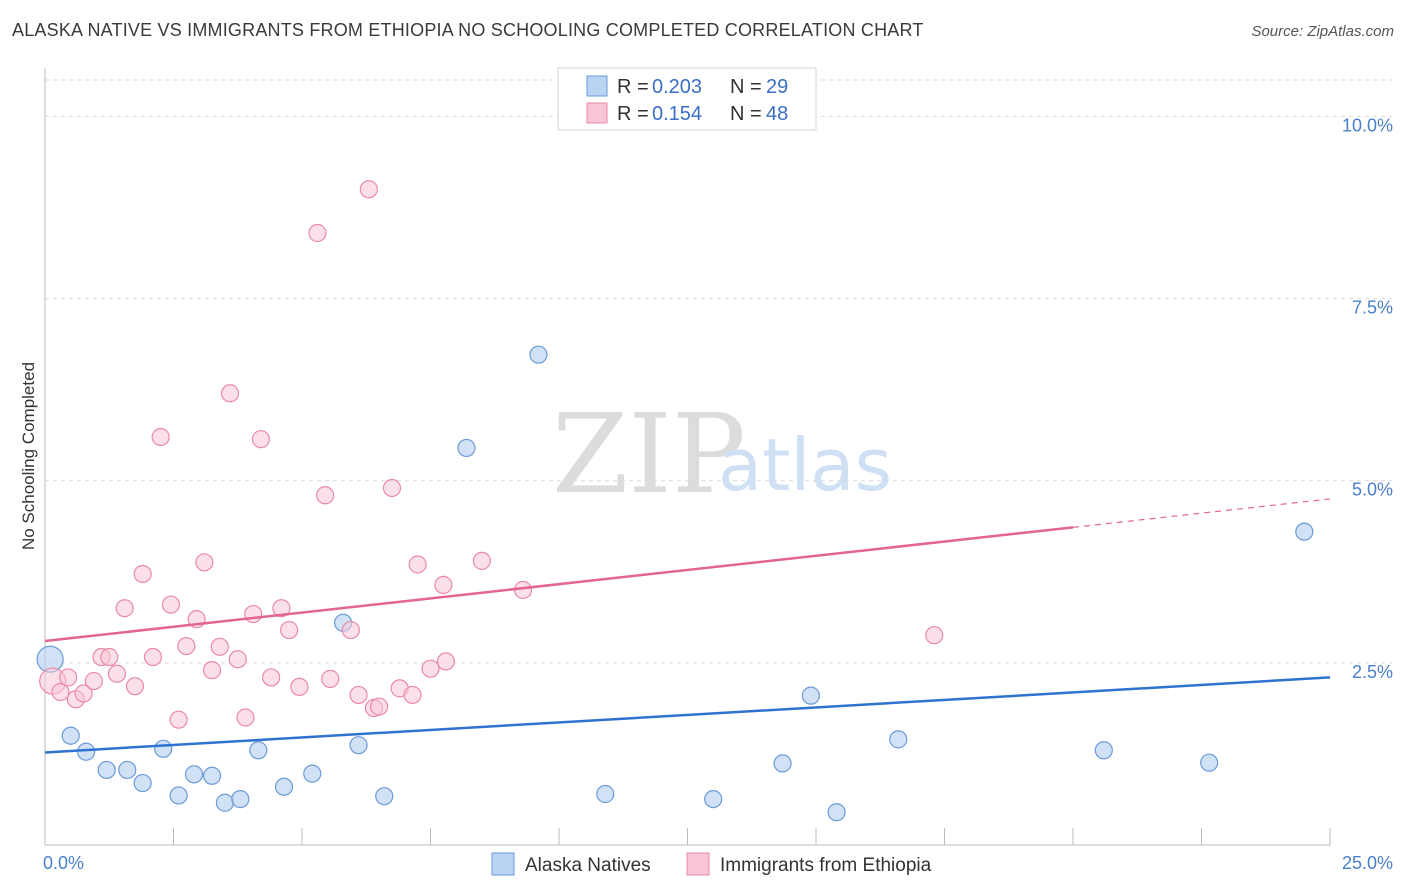 The height and width of the screenshot is (892, 1406). I want to click on x-tick-label: 25.0%, so click(1367, 863).